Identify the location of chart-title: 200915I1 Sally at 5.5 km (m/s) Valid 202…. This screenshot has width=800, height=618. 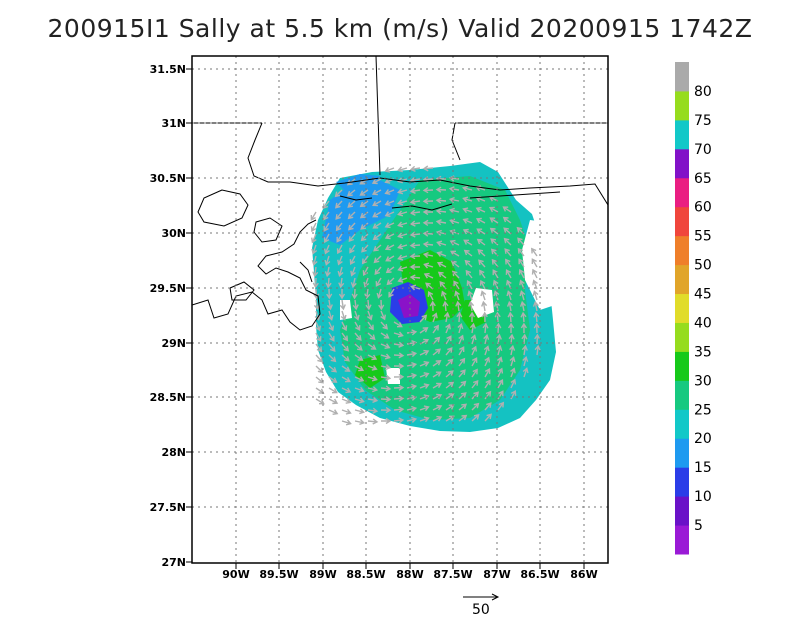
(400, 28).